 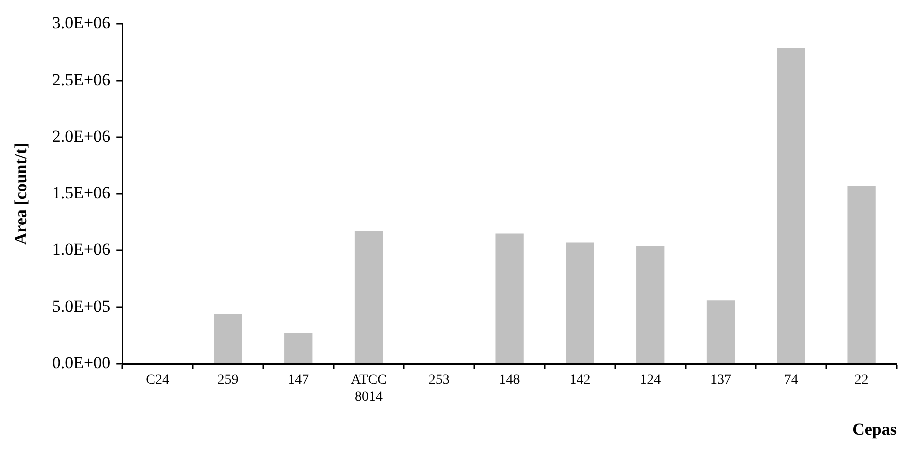 I want to click on y-axis-title: Area [count/t], so click(x=21, y=194).